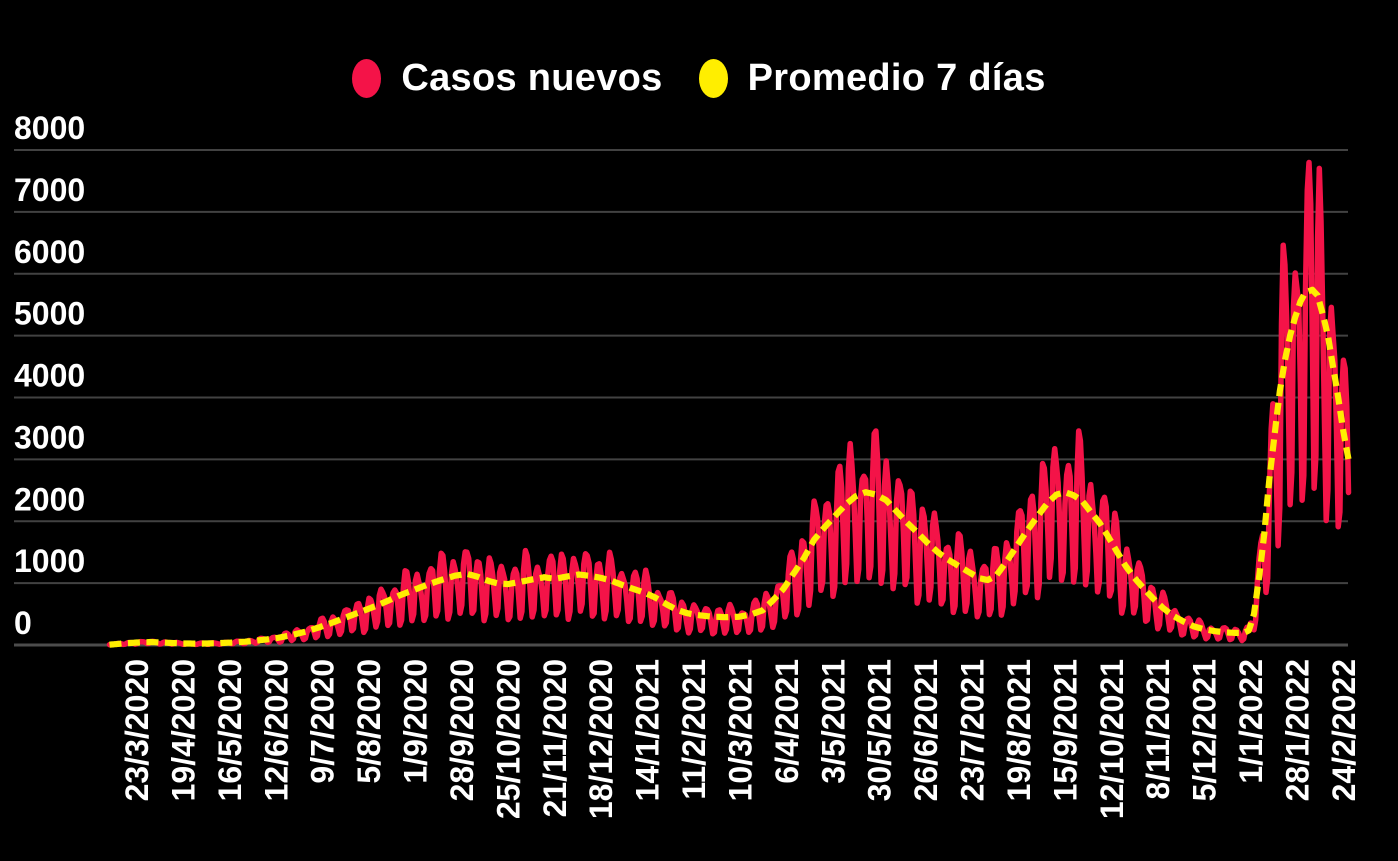 This screenshot has height=861, width=1398. What do you see at coordinates (1344, 730) in the screenshot?
I see `x-axis-tick-label: 24/2/2022` at bounding box center [1344, 730].